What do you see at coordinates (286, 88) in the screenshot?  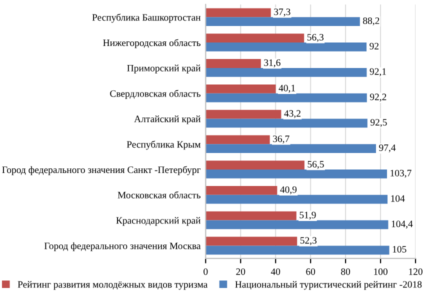 I see `data-label: 40,1` at bounding box center [286, 88].